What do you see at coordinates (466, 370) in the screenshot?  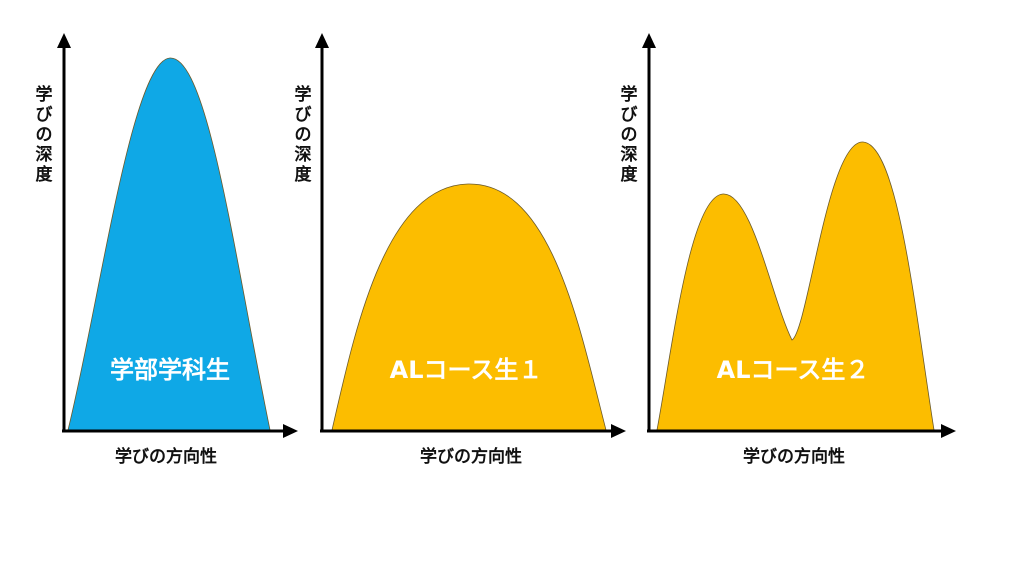 I see `area-label: ALコース生１` at bounding box center [466, 370].